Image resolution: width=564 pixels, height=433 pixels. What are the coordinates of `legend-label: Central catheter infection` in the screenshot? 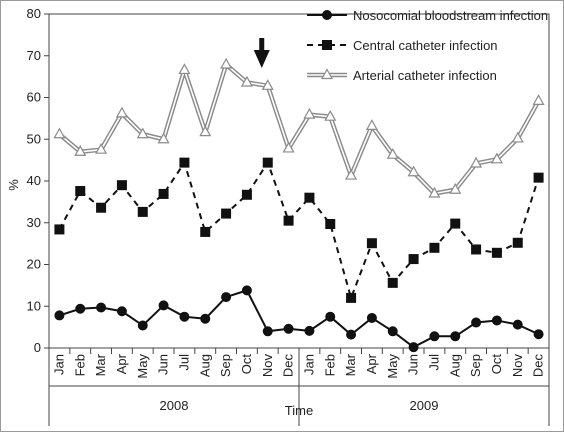 It's located at (425, 45).